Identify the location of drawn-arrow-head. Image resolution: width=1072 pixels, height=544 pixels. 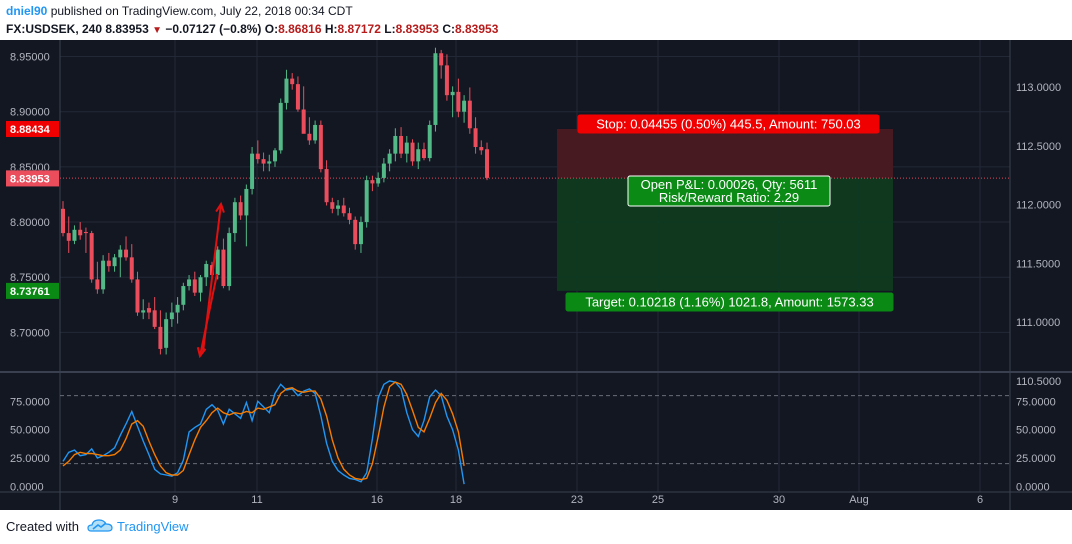
(201, 353).